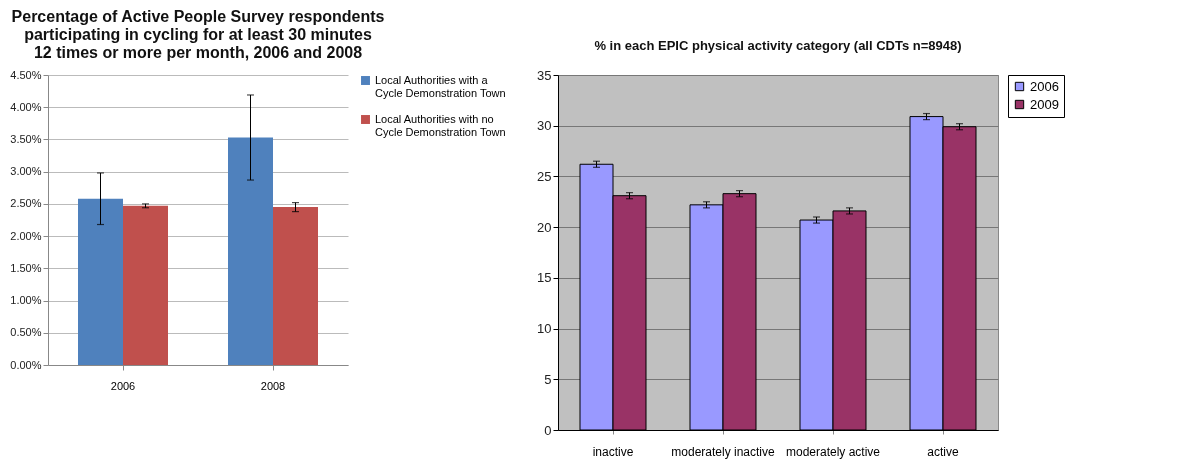 The width and height of the screenshot is (1200, 473). Describe the element at coordinates (440, 125) in the screenshot. I see `legend-label: Local Authorities with no Cycle Demonstration Town` at that location.